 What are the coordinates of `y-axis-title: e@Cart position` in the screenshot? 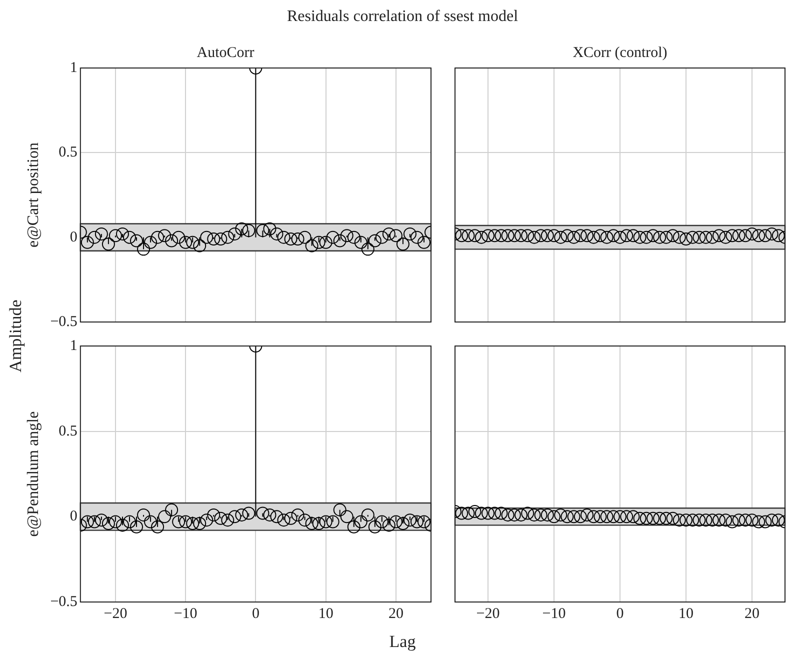 It's located at (33, 195).